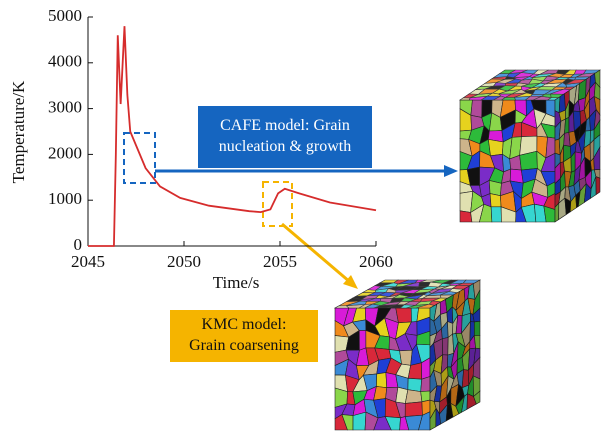  What do you see at coordinates (244, 324) in the screenshot?
I see `annotation-text: KMC model:` at bounding box center [244, 324].